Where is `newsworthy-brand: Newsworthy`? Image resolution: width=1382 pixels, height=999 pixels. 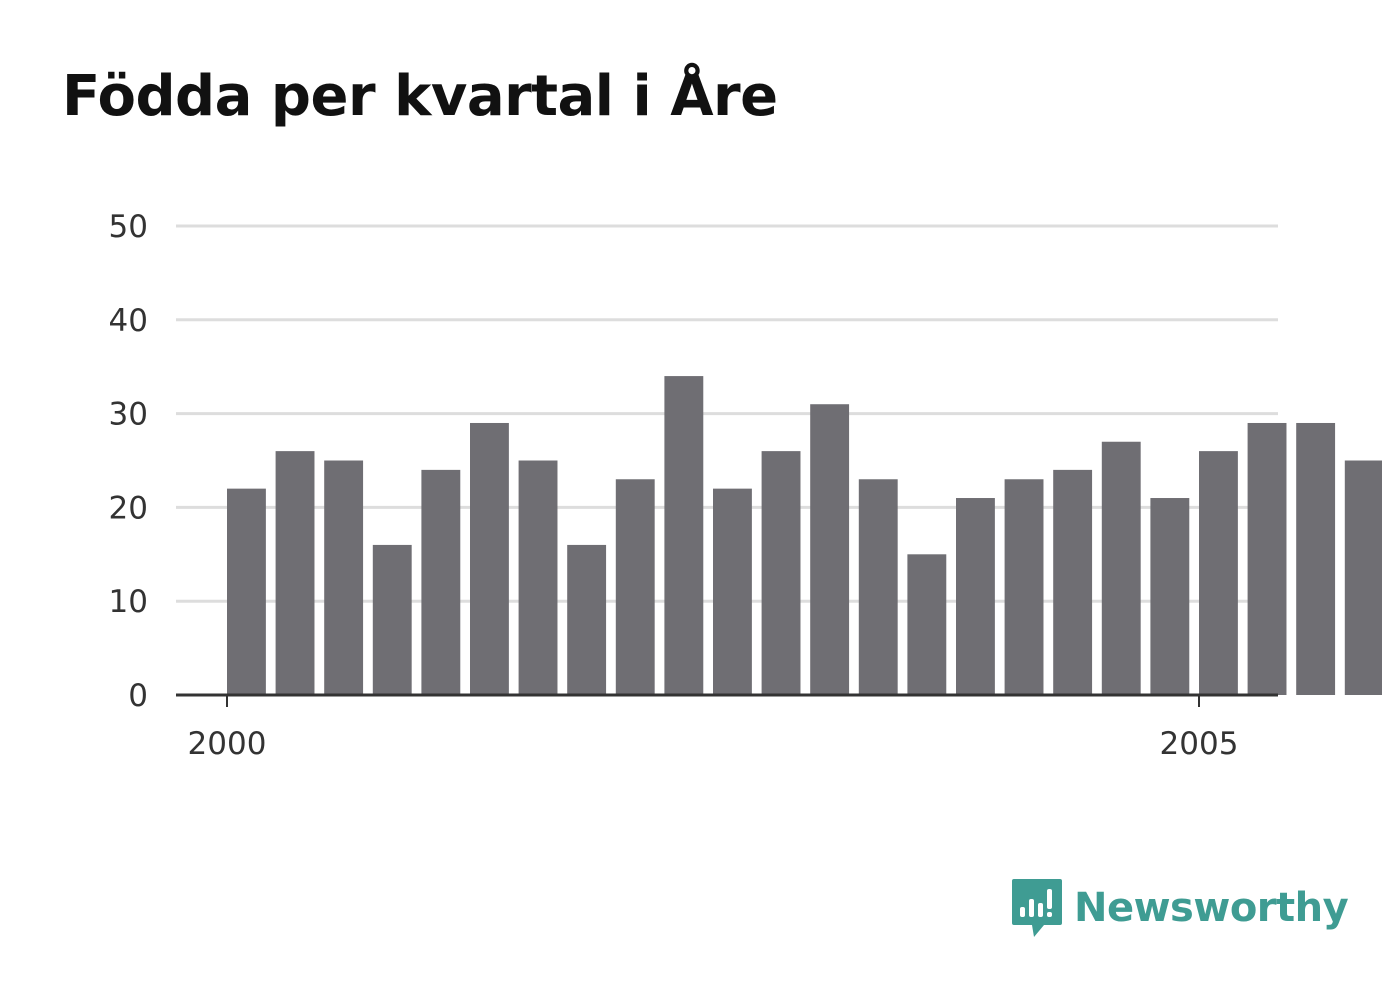 newsworthy-brand: Newsworthy is located at coordinates (1179, 908).